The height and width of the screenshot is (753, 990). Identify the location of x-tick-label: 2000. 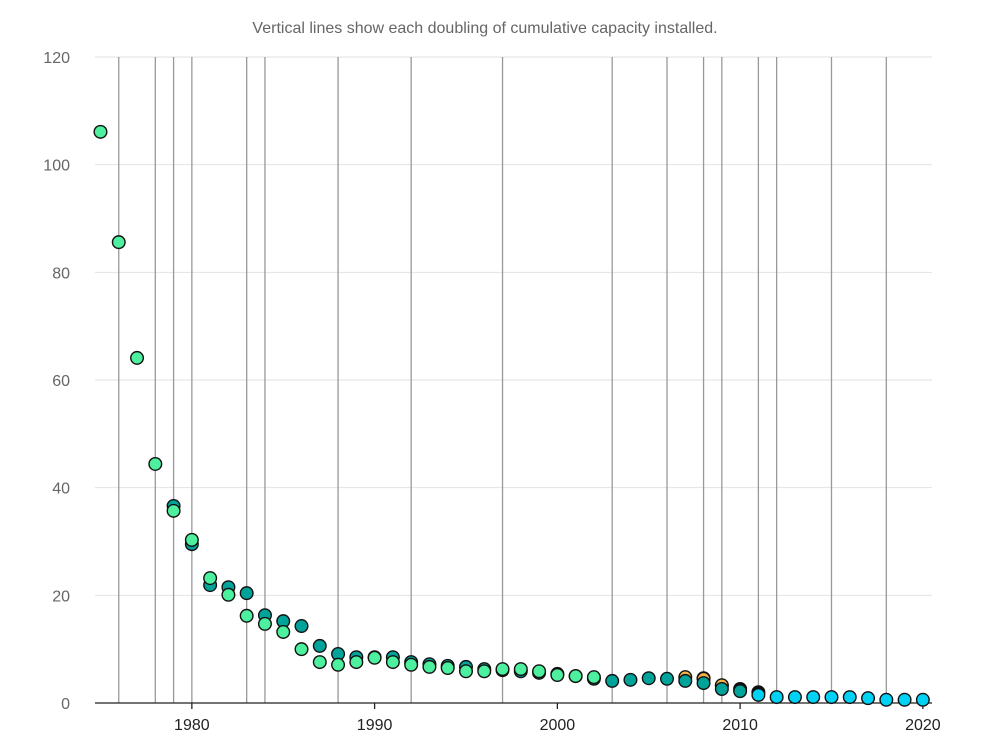
(558, 725).